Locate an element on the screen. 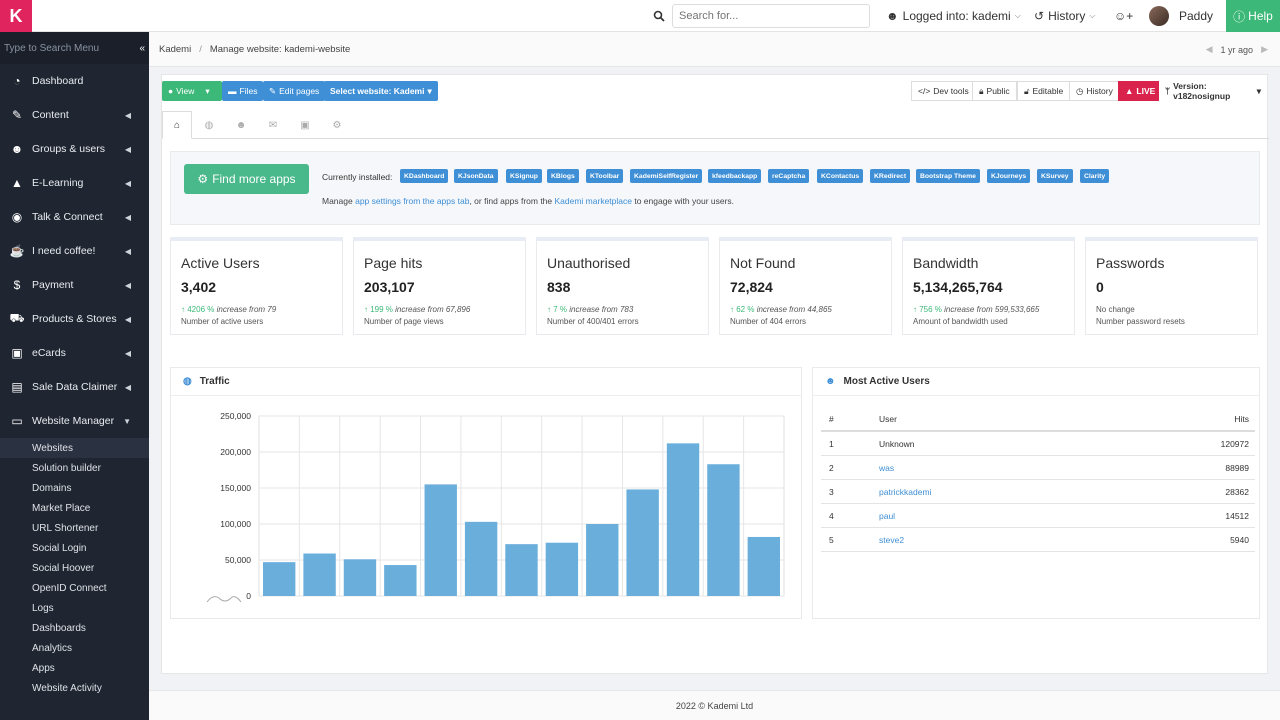 This screenshot has width=1280, height=720. sidebar-item: ◉ Talk & Connect ◀ is located at coordinates (74, 217).